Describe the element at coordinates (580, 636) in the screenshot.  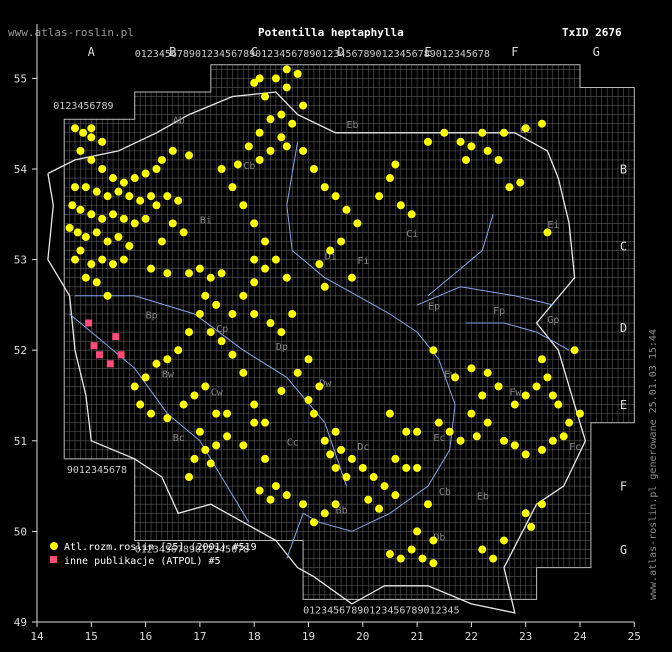
I see `x-tick-label: 24` at that location.